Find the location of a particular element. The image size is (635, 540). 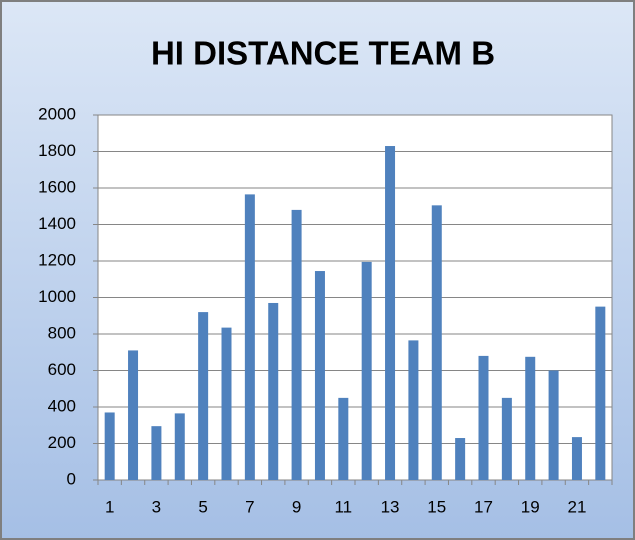

y-tick-label: 1200 is located at coordinates (57, 259).